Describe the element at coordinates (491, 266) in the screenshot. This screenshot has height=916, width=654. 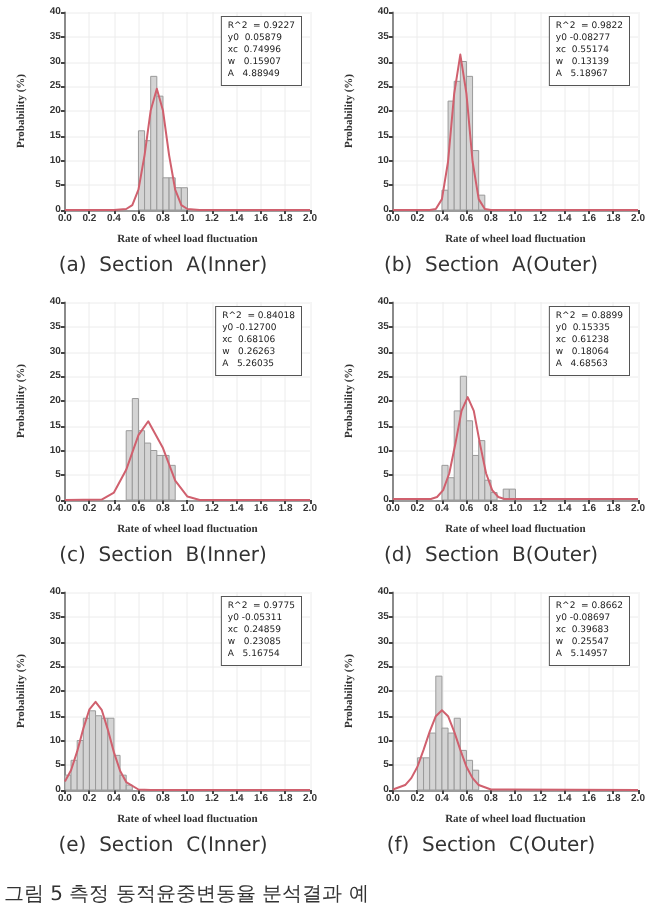
I see `text: (b) Section A(Outer)` at that location.